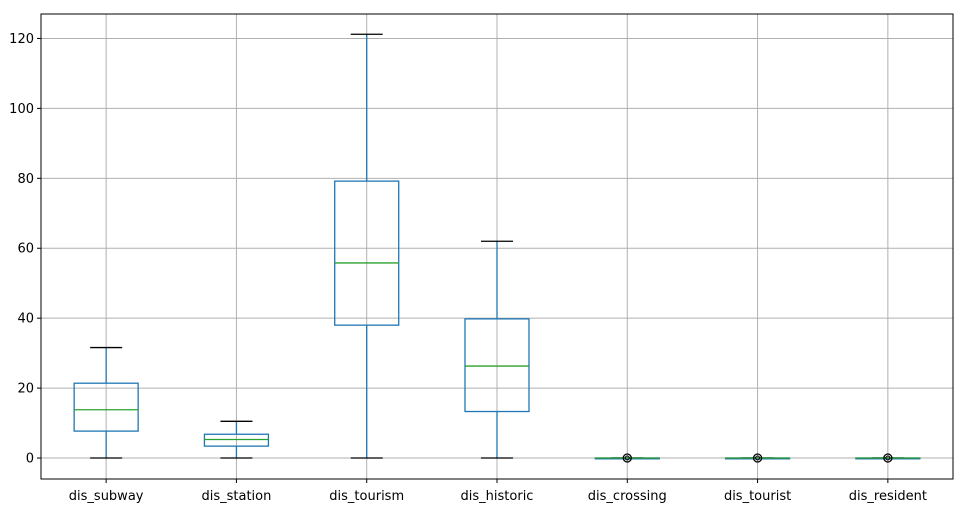 The height and width of the screenshot is (513, 968). I want to click on x-tick-label: dis_subway, so click(106, 496).